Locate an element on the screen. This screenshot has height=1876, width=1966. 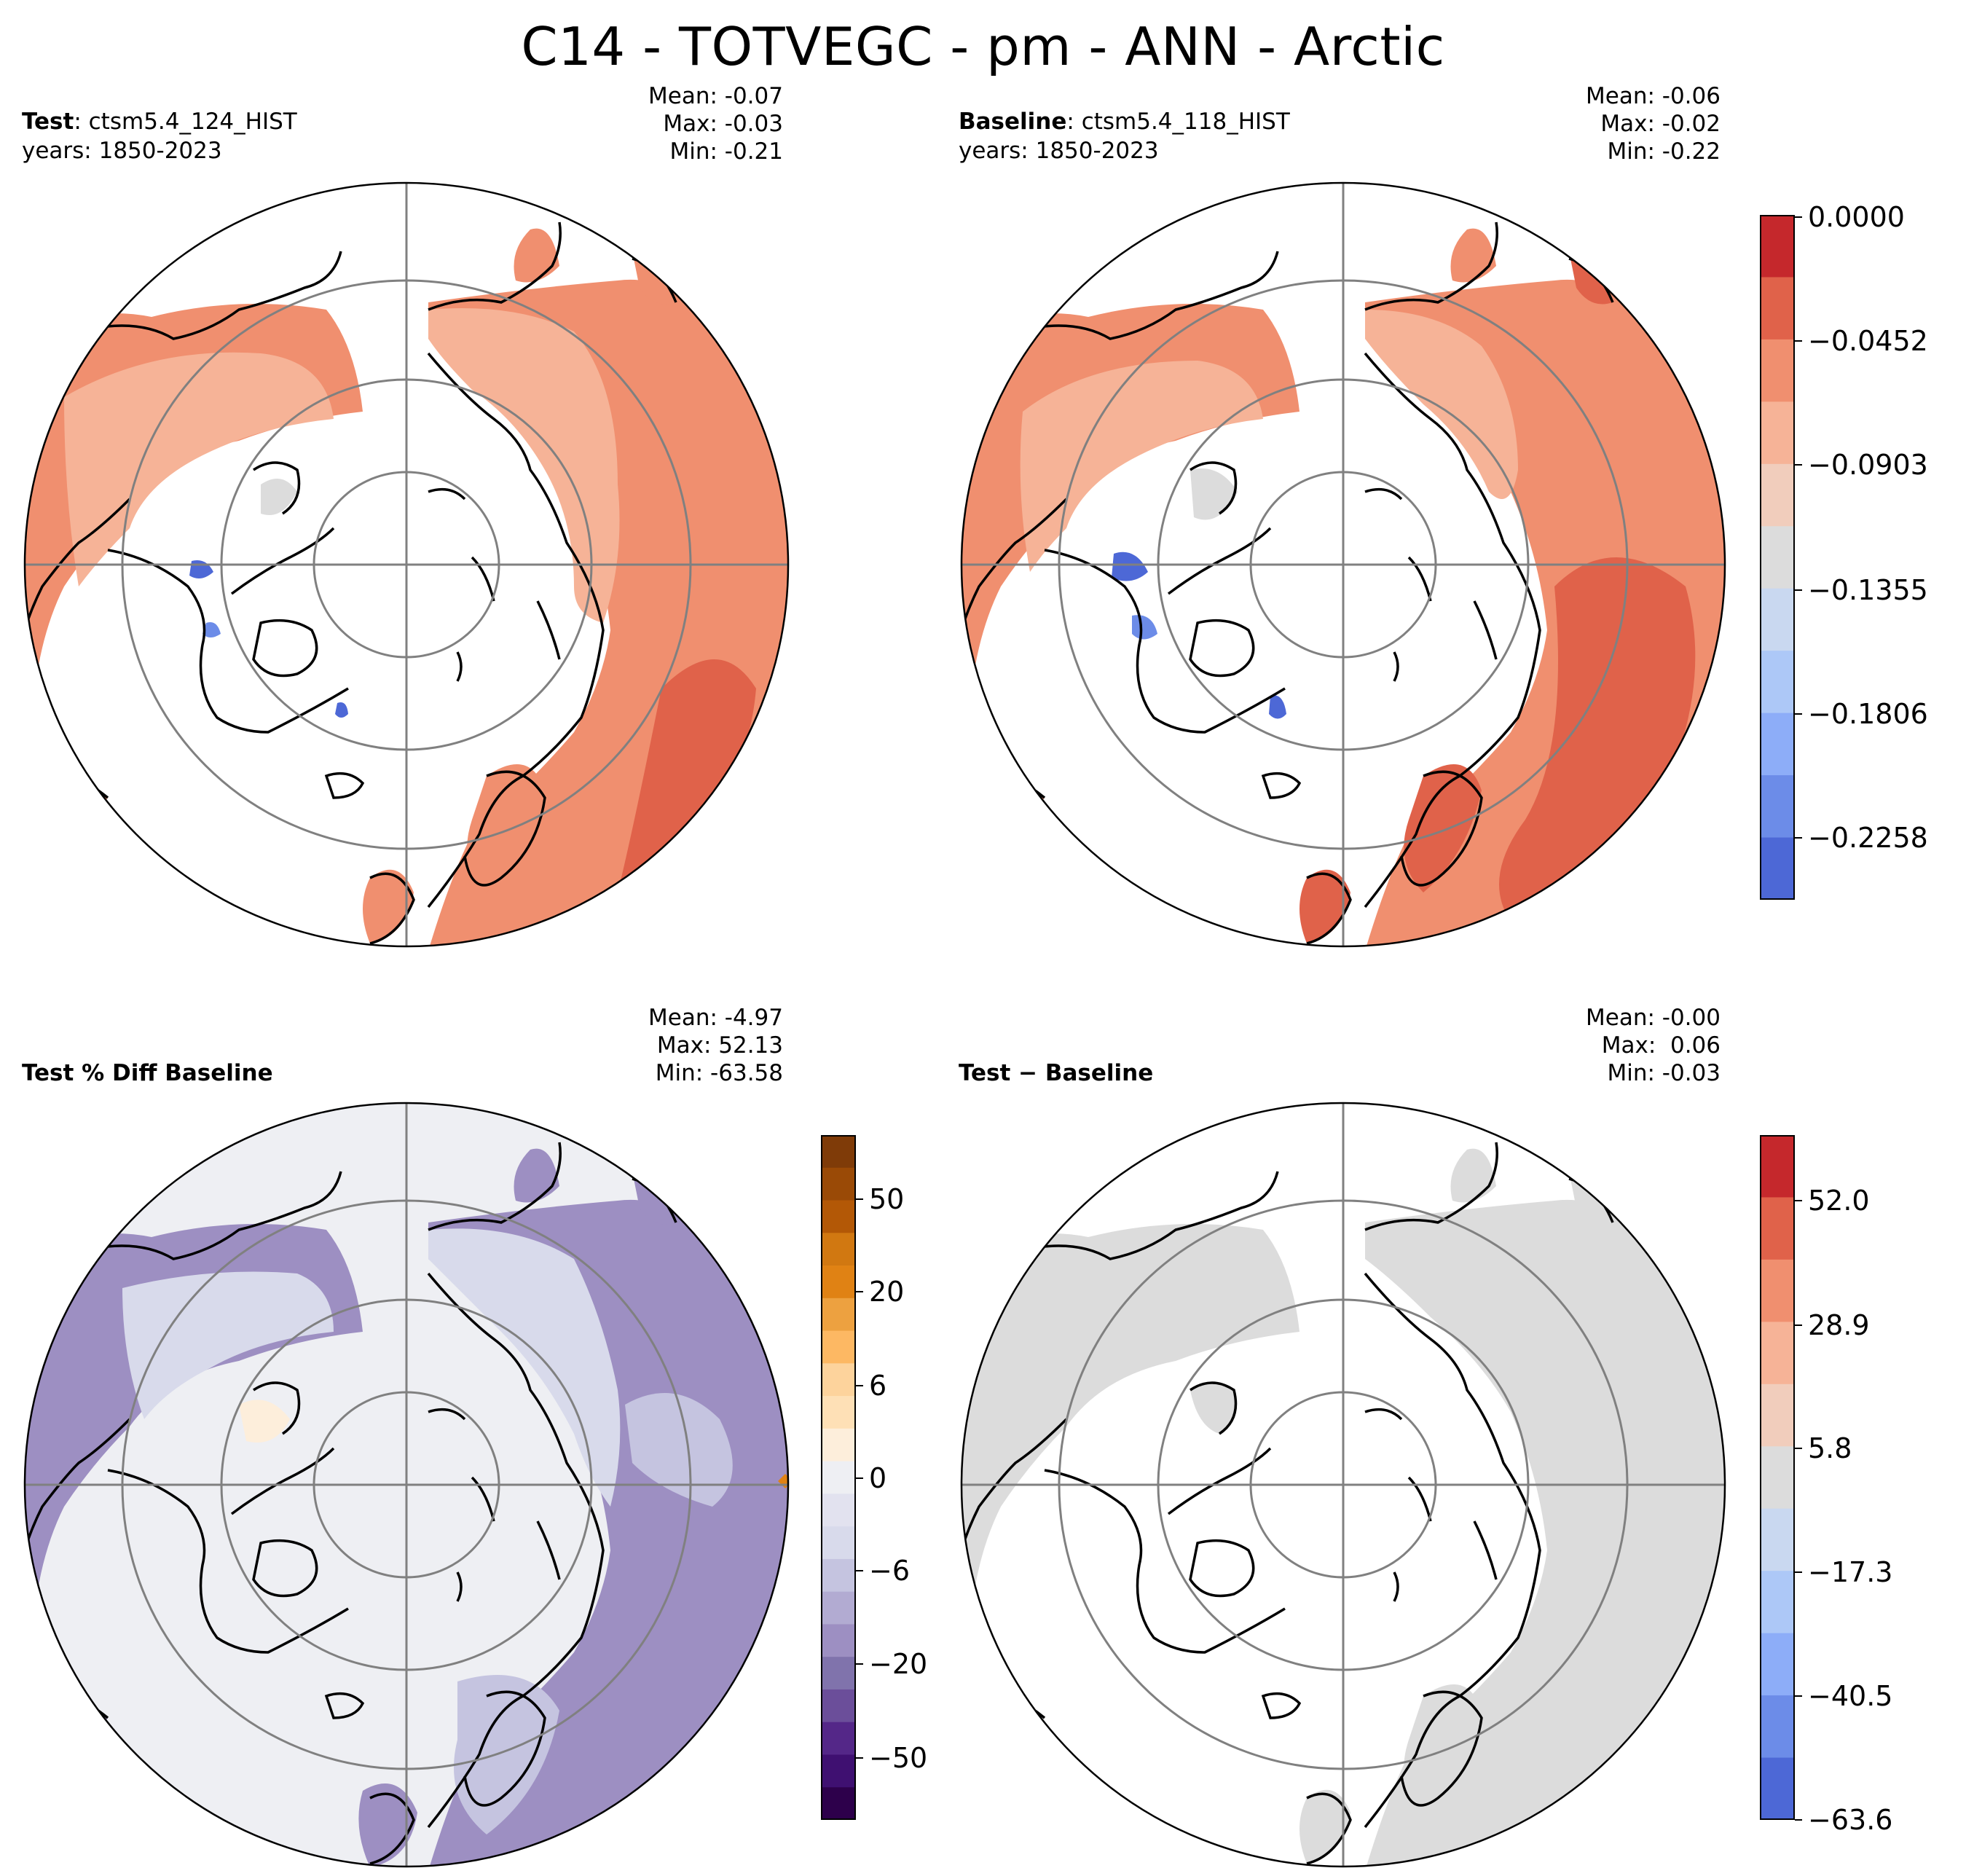
test-stats: Mean: -0.07 Max: -0.03 Min: -0.21 is located at coordinates (601, 123).